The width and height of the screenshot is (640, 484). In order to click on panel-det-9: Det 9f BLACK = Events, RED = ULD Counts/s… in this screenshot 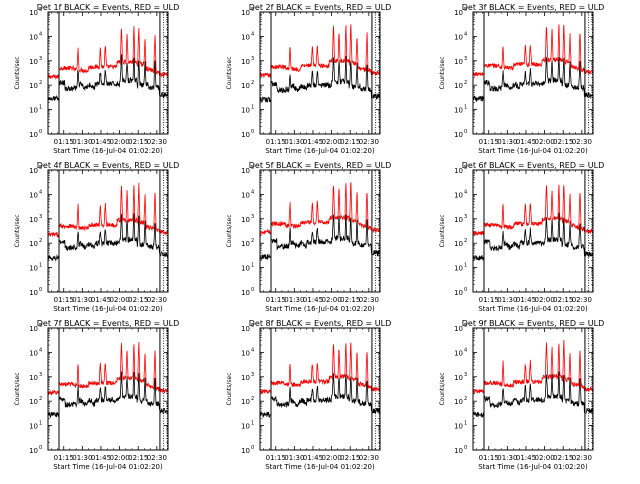, I will do `click(521, 395)`.